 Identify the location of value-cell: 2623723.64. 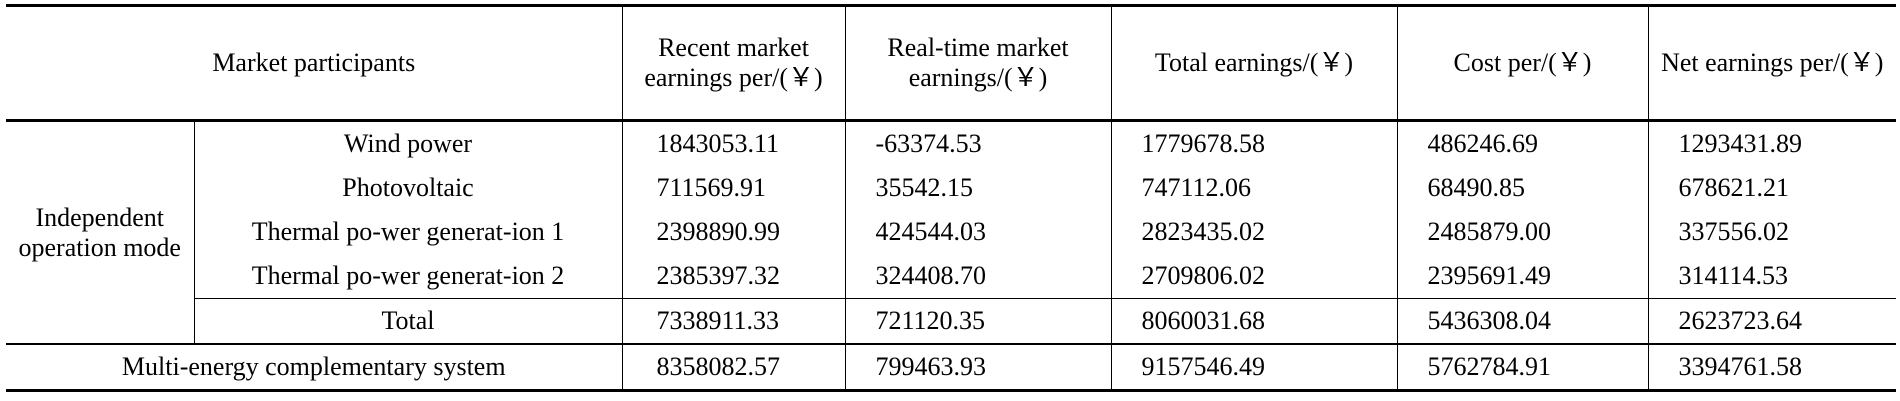
(1771, 321).